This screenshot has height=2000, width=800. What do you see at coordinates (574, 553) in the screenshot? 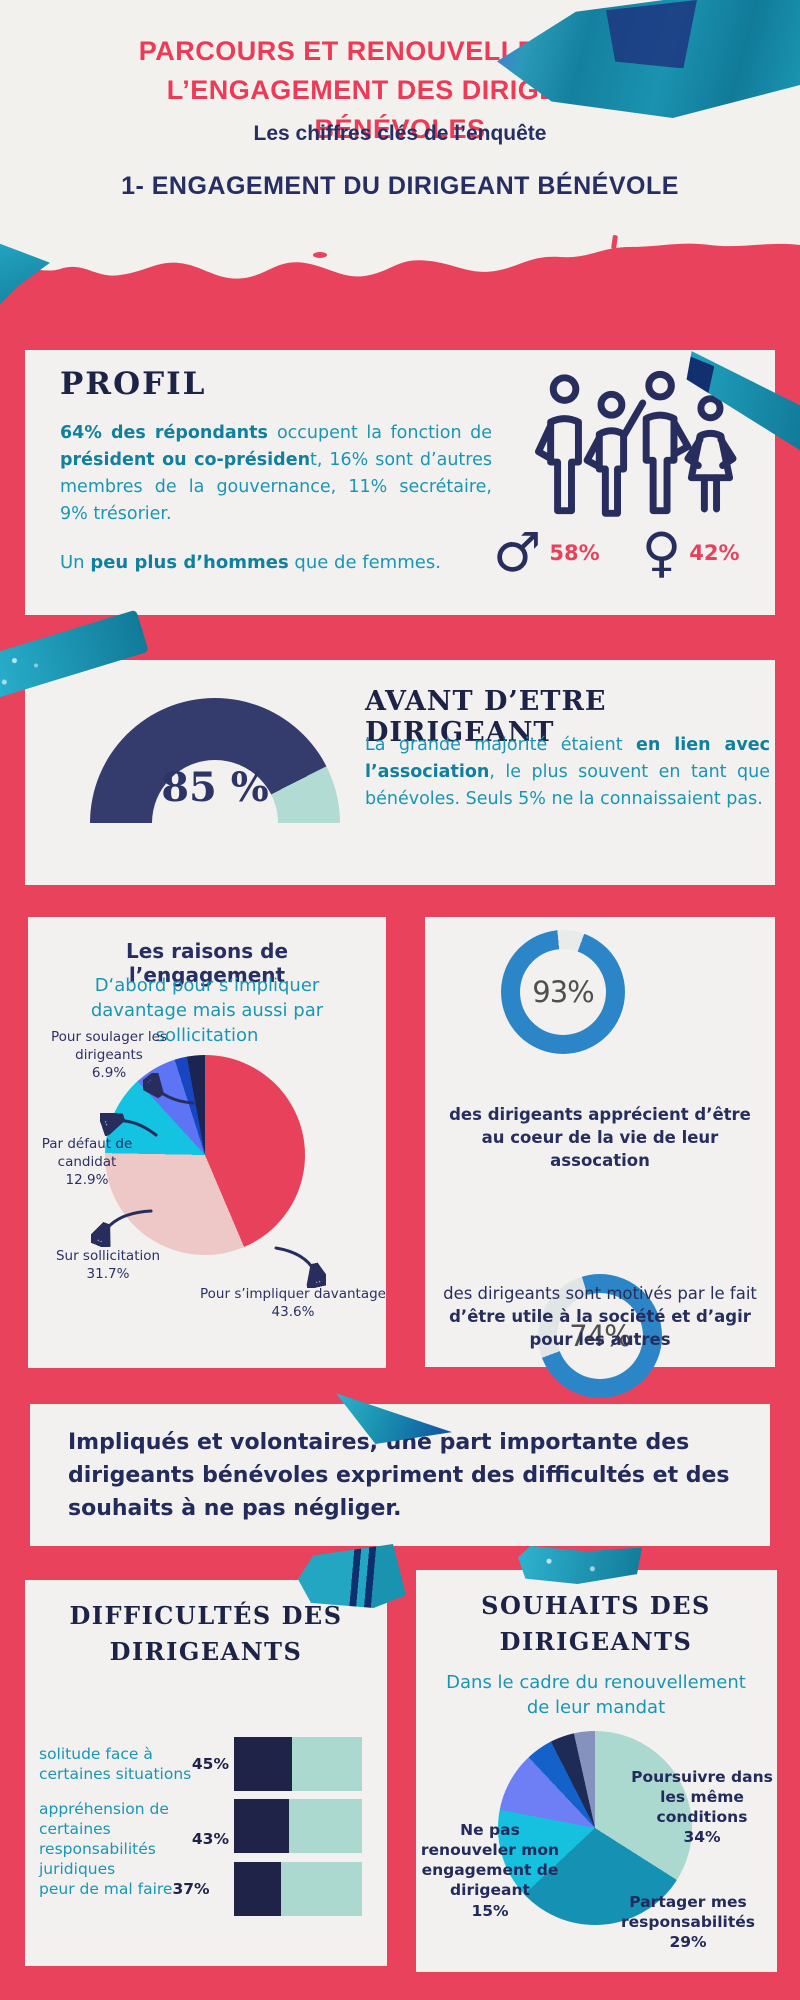
I see `male-percentage: 58%` at bounding box center [574, 553].